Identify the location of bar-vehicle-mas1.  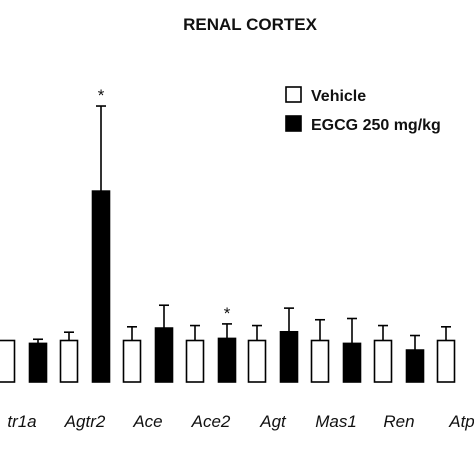
(320, 361).